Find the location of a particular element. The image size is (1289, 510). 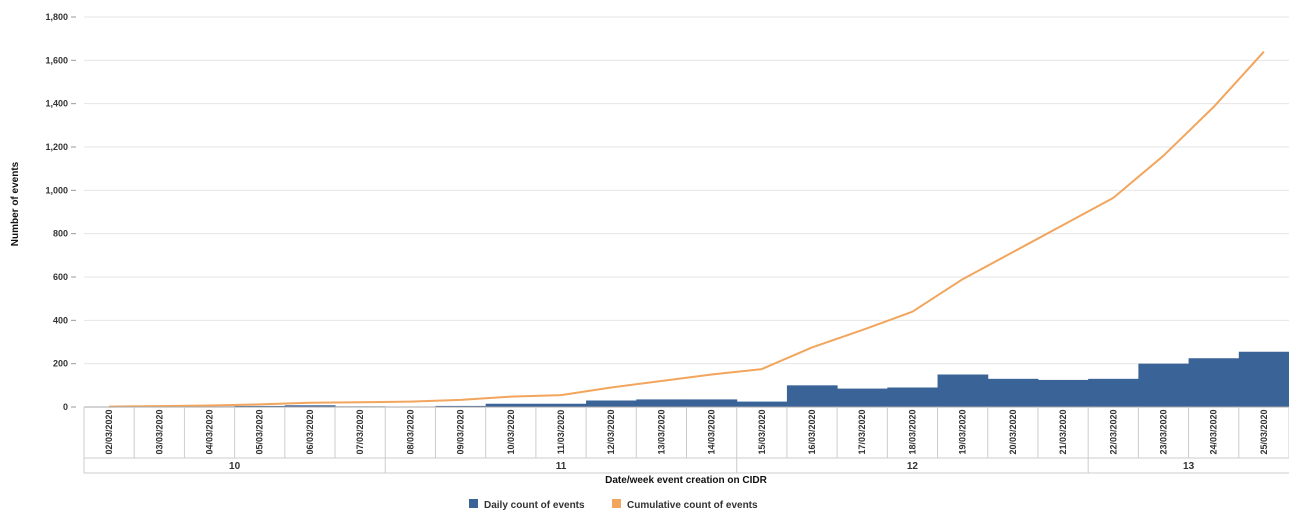

x-tick-label: 10/03/2020 is located at coordinates (511, 431).